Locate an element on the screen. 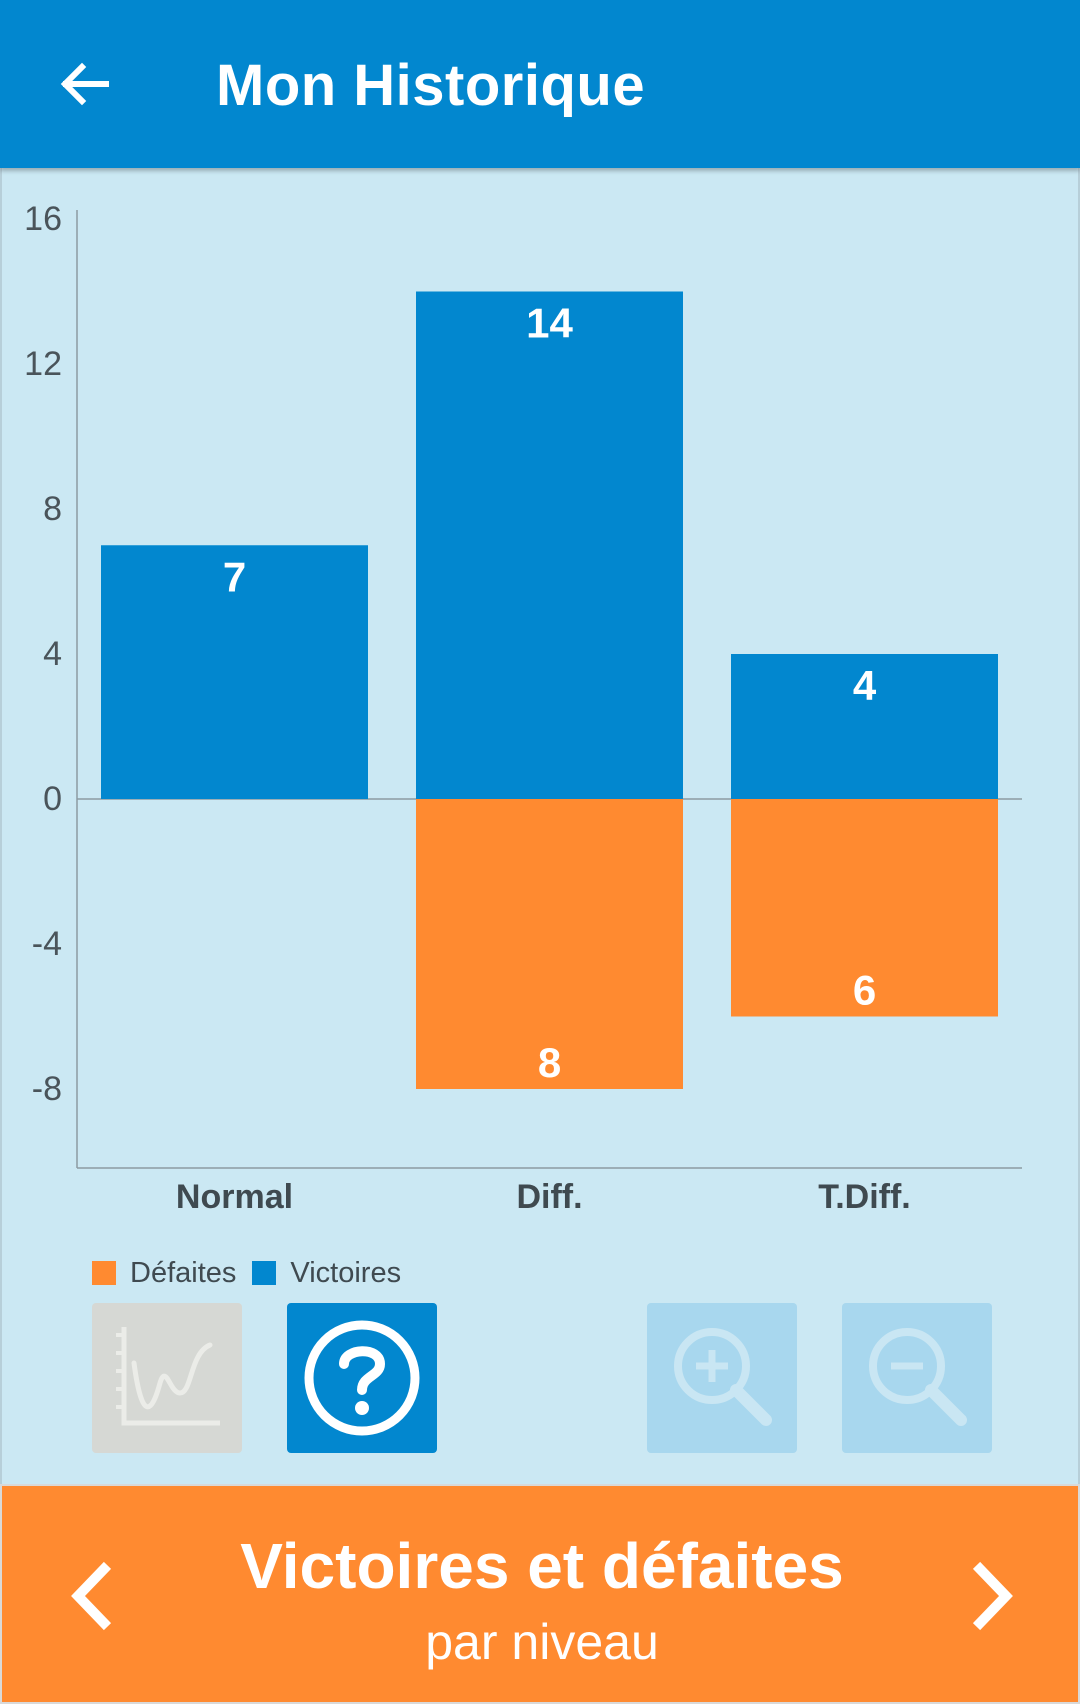 This screenshot has height=1704, width=1080. chart-selector-footer: Victoires et défaites par niveau is located at coordinates (540, 1594).